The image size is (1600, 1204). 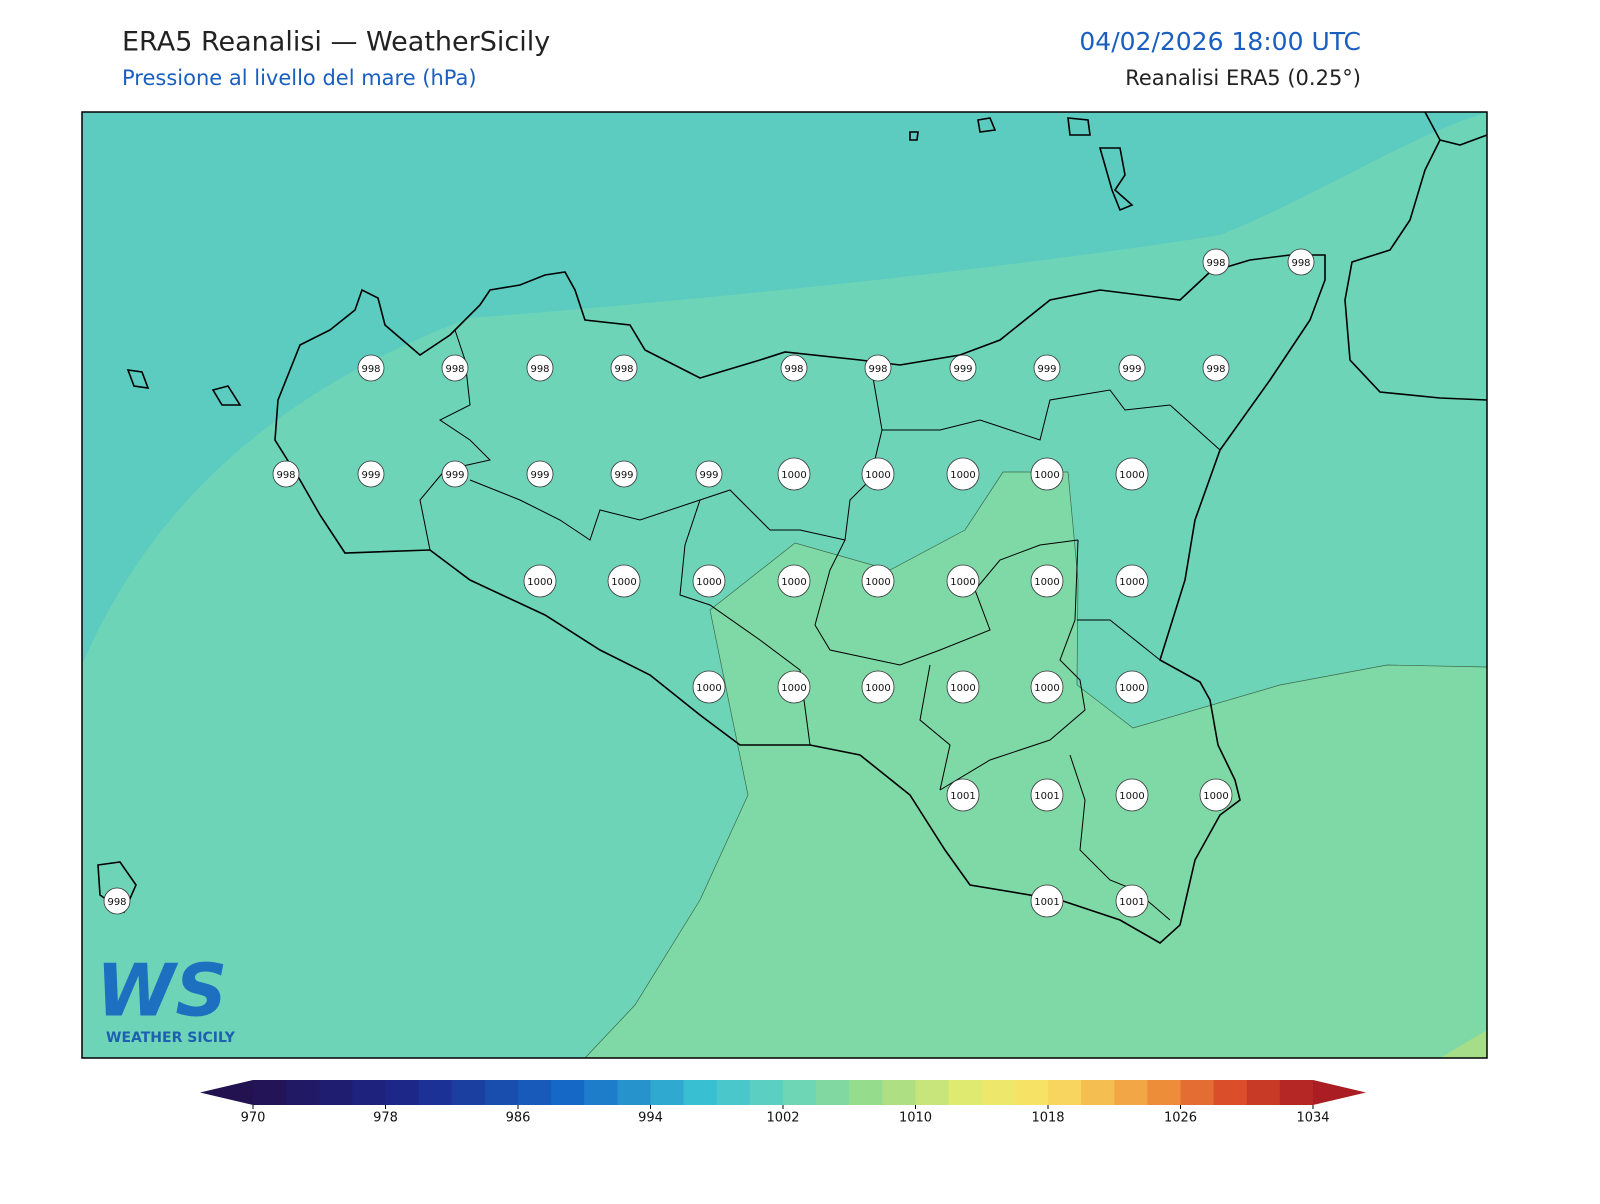 What do you see at coordinates (1243, 78) in the screenshot?
I see `source: Reanalisi ERA5 (0.25°)` at bounding box center [1243, 78].